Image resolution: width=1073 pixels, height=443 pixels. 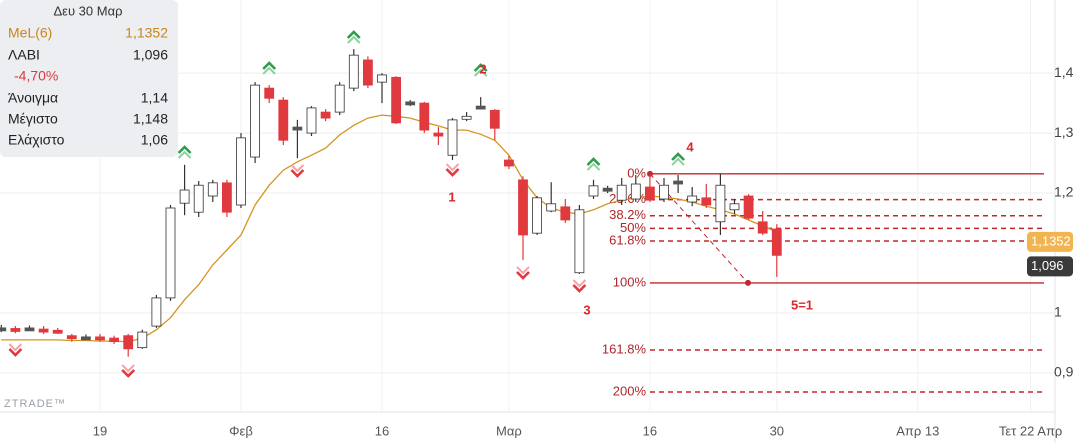 I want to click on y-tick-label: 0,9, so click(x=1063, y=372).